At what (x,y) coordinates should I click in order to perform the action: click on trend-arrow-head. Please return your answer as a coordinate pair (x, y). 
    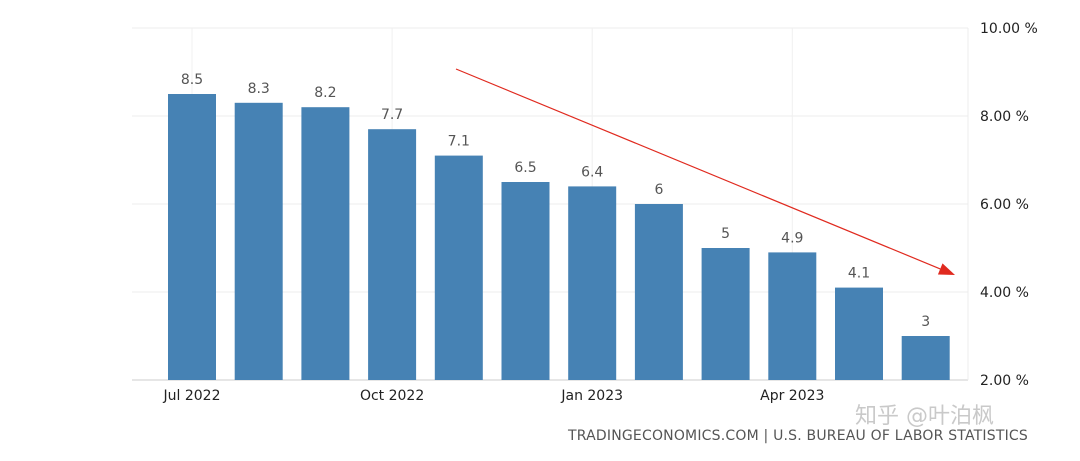
    Looking at the image, I should click on (946, 269).